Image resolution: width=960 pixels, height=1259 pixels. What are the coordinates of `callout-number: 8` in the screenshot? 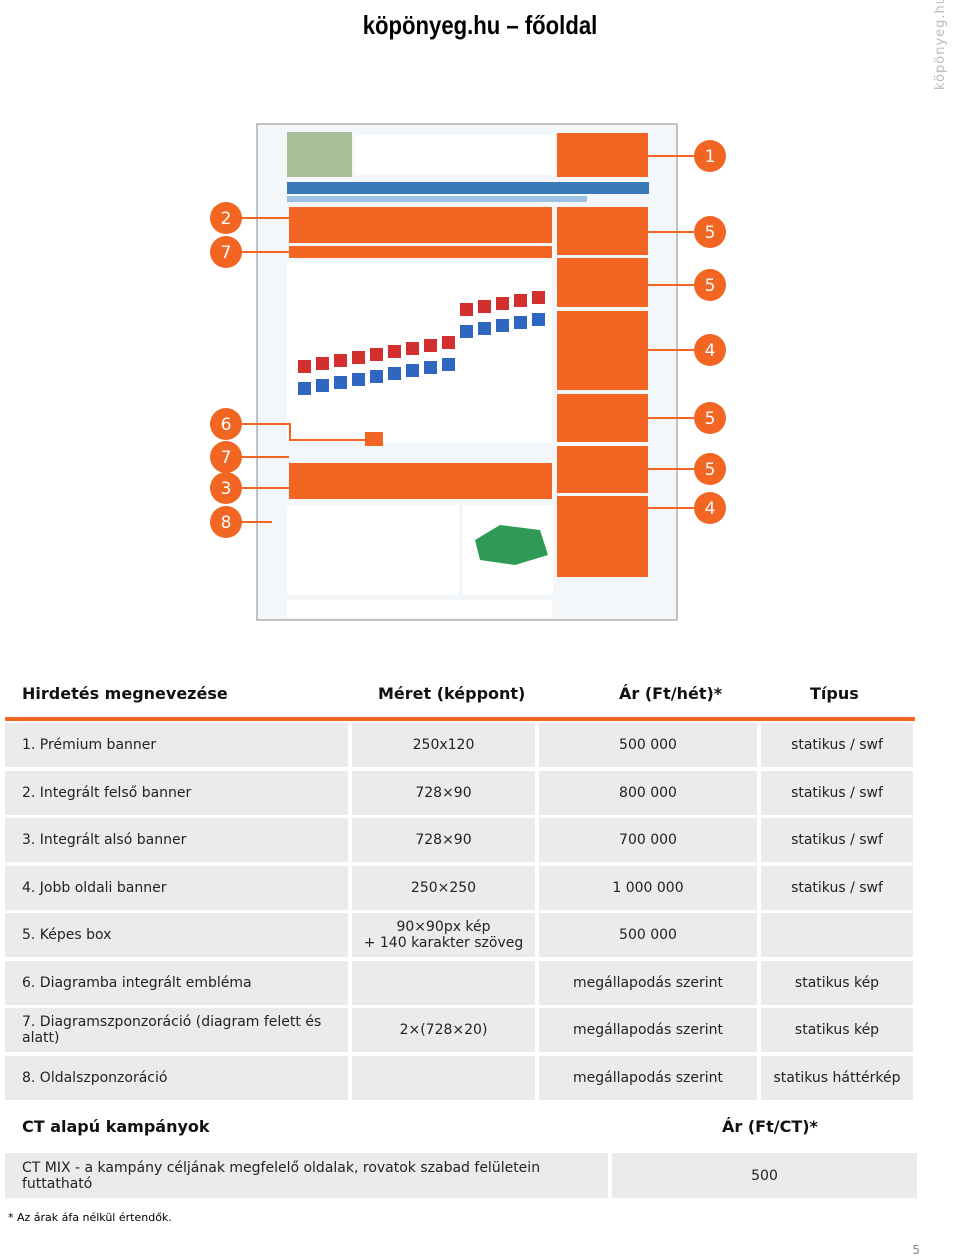 It's located at (226, 523).